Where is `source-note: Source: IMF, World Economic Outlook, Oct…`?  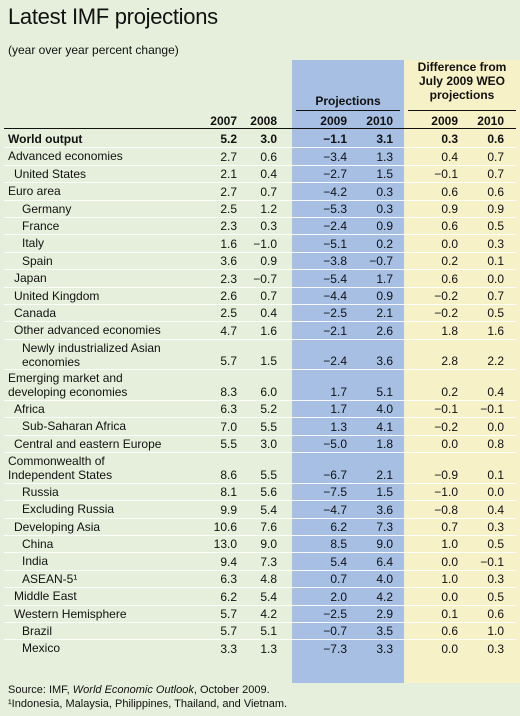
source-note: Source: IMF, World Economic Outlook, Oct… is located at coordinates (147, 697).